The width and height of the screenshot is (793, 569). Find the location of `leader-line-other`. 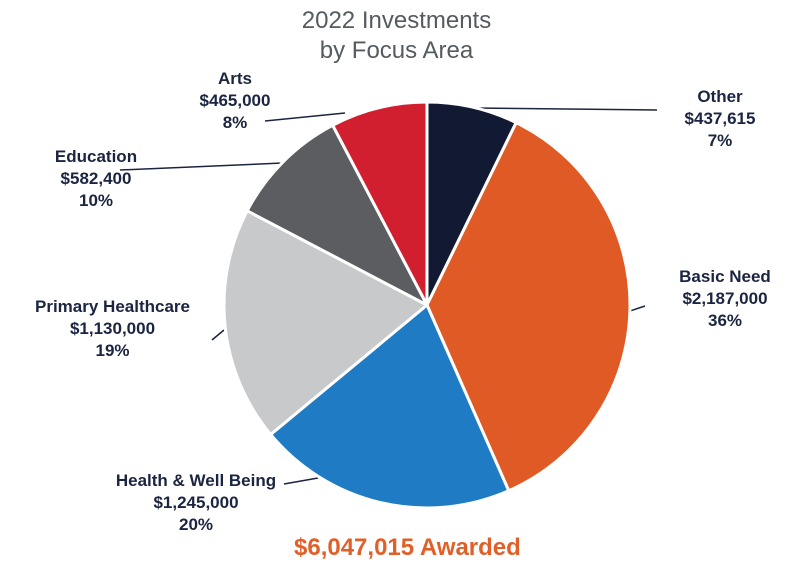

leader-line-other is located at coordinates (564, 109).